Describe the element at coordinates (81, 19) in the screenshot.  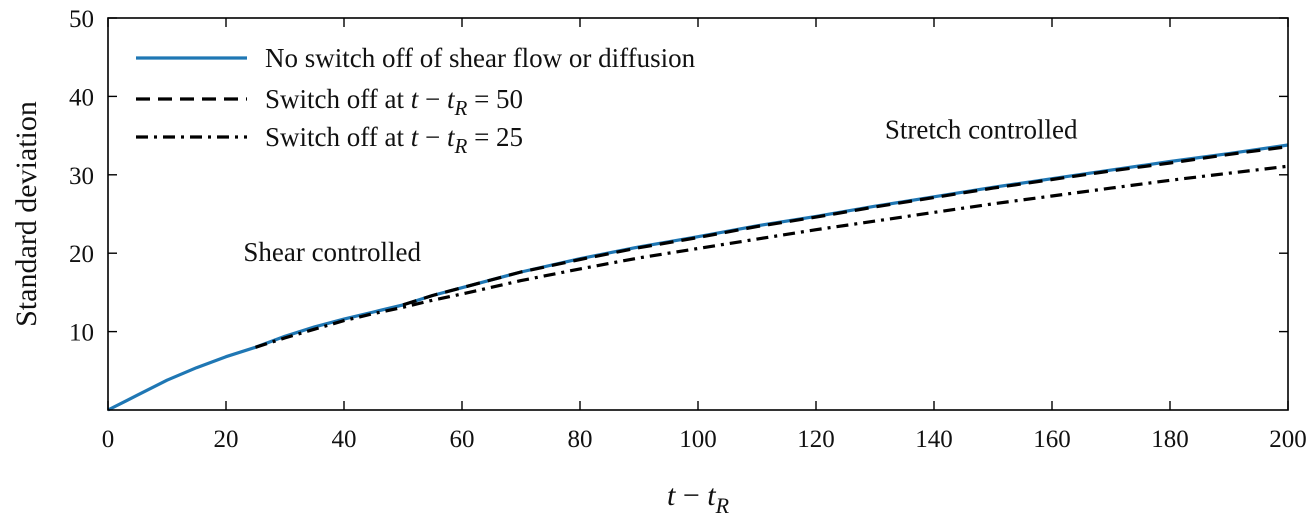
I see `y-tick-label: 50` at that location.